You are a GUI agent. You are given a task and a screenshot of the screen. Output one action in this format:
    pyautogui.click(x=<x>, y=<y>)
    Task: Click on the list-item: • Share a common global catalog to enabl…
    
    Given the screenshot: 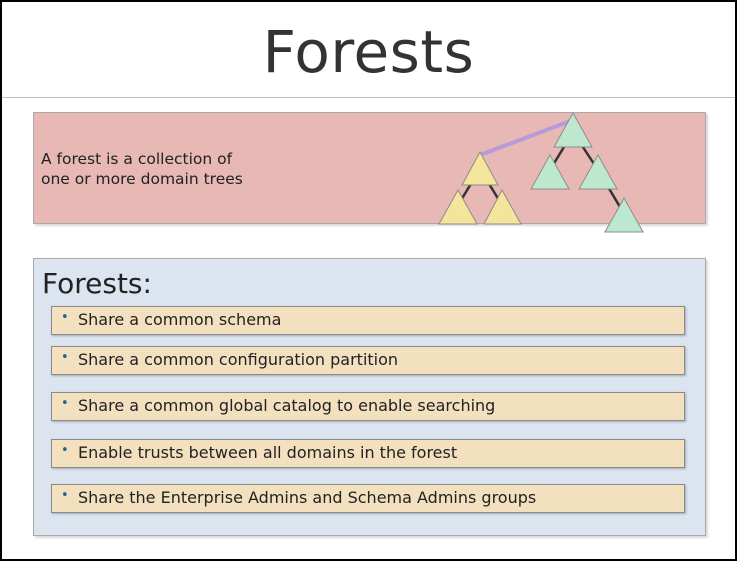 What is the action you would take?
    pyautogui.click(x=368, y=406)
    